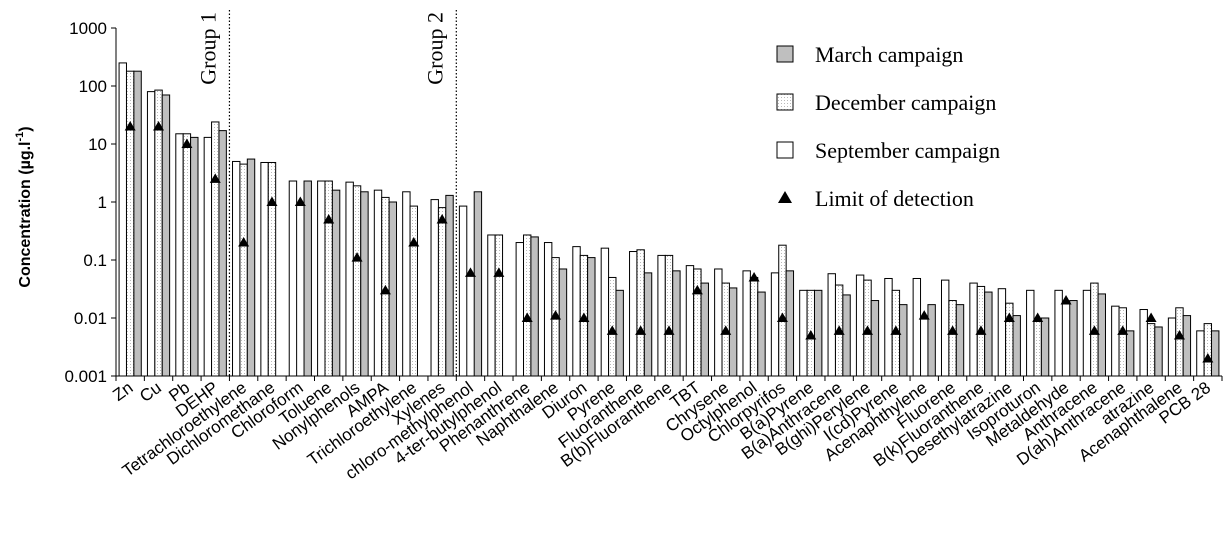 This screenshot has height=558, width=1229. Describe the element at coordinates (207, 48) in the screenshot. I see `group-label: Group 1` at that location.